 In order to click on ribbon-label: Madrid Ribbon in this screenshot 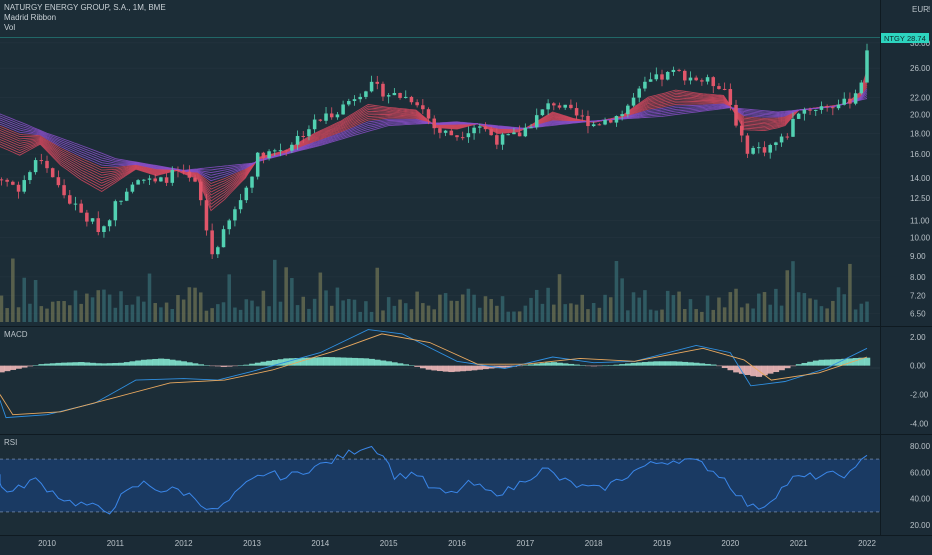, I will do `click(30, 17)`.